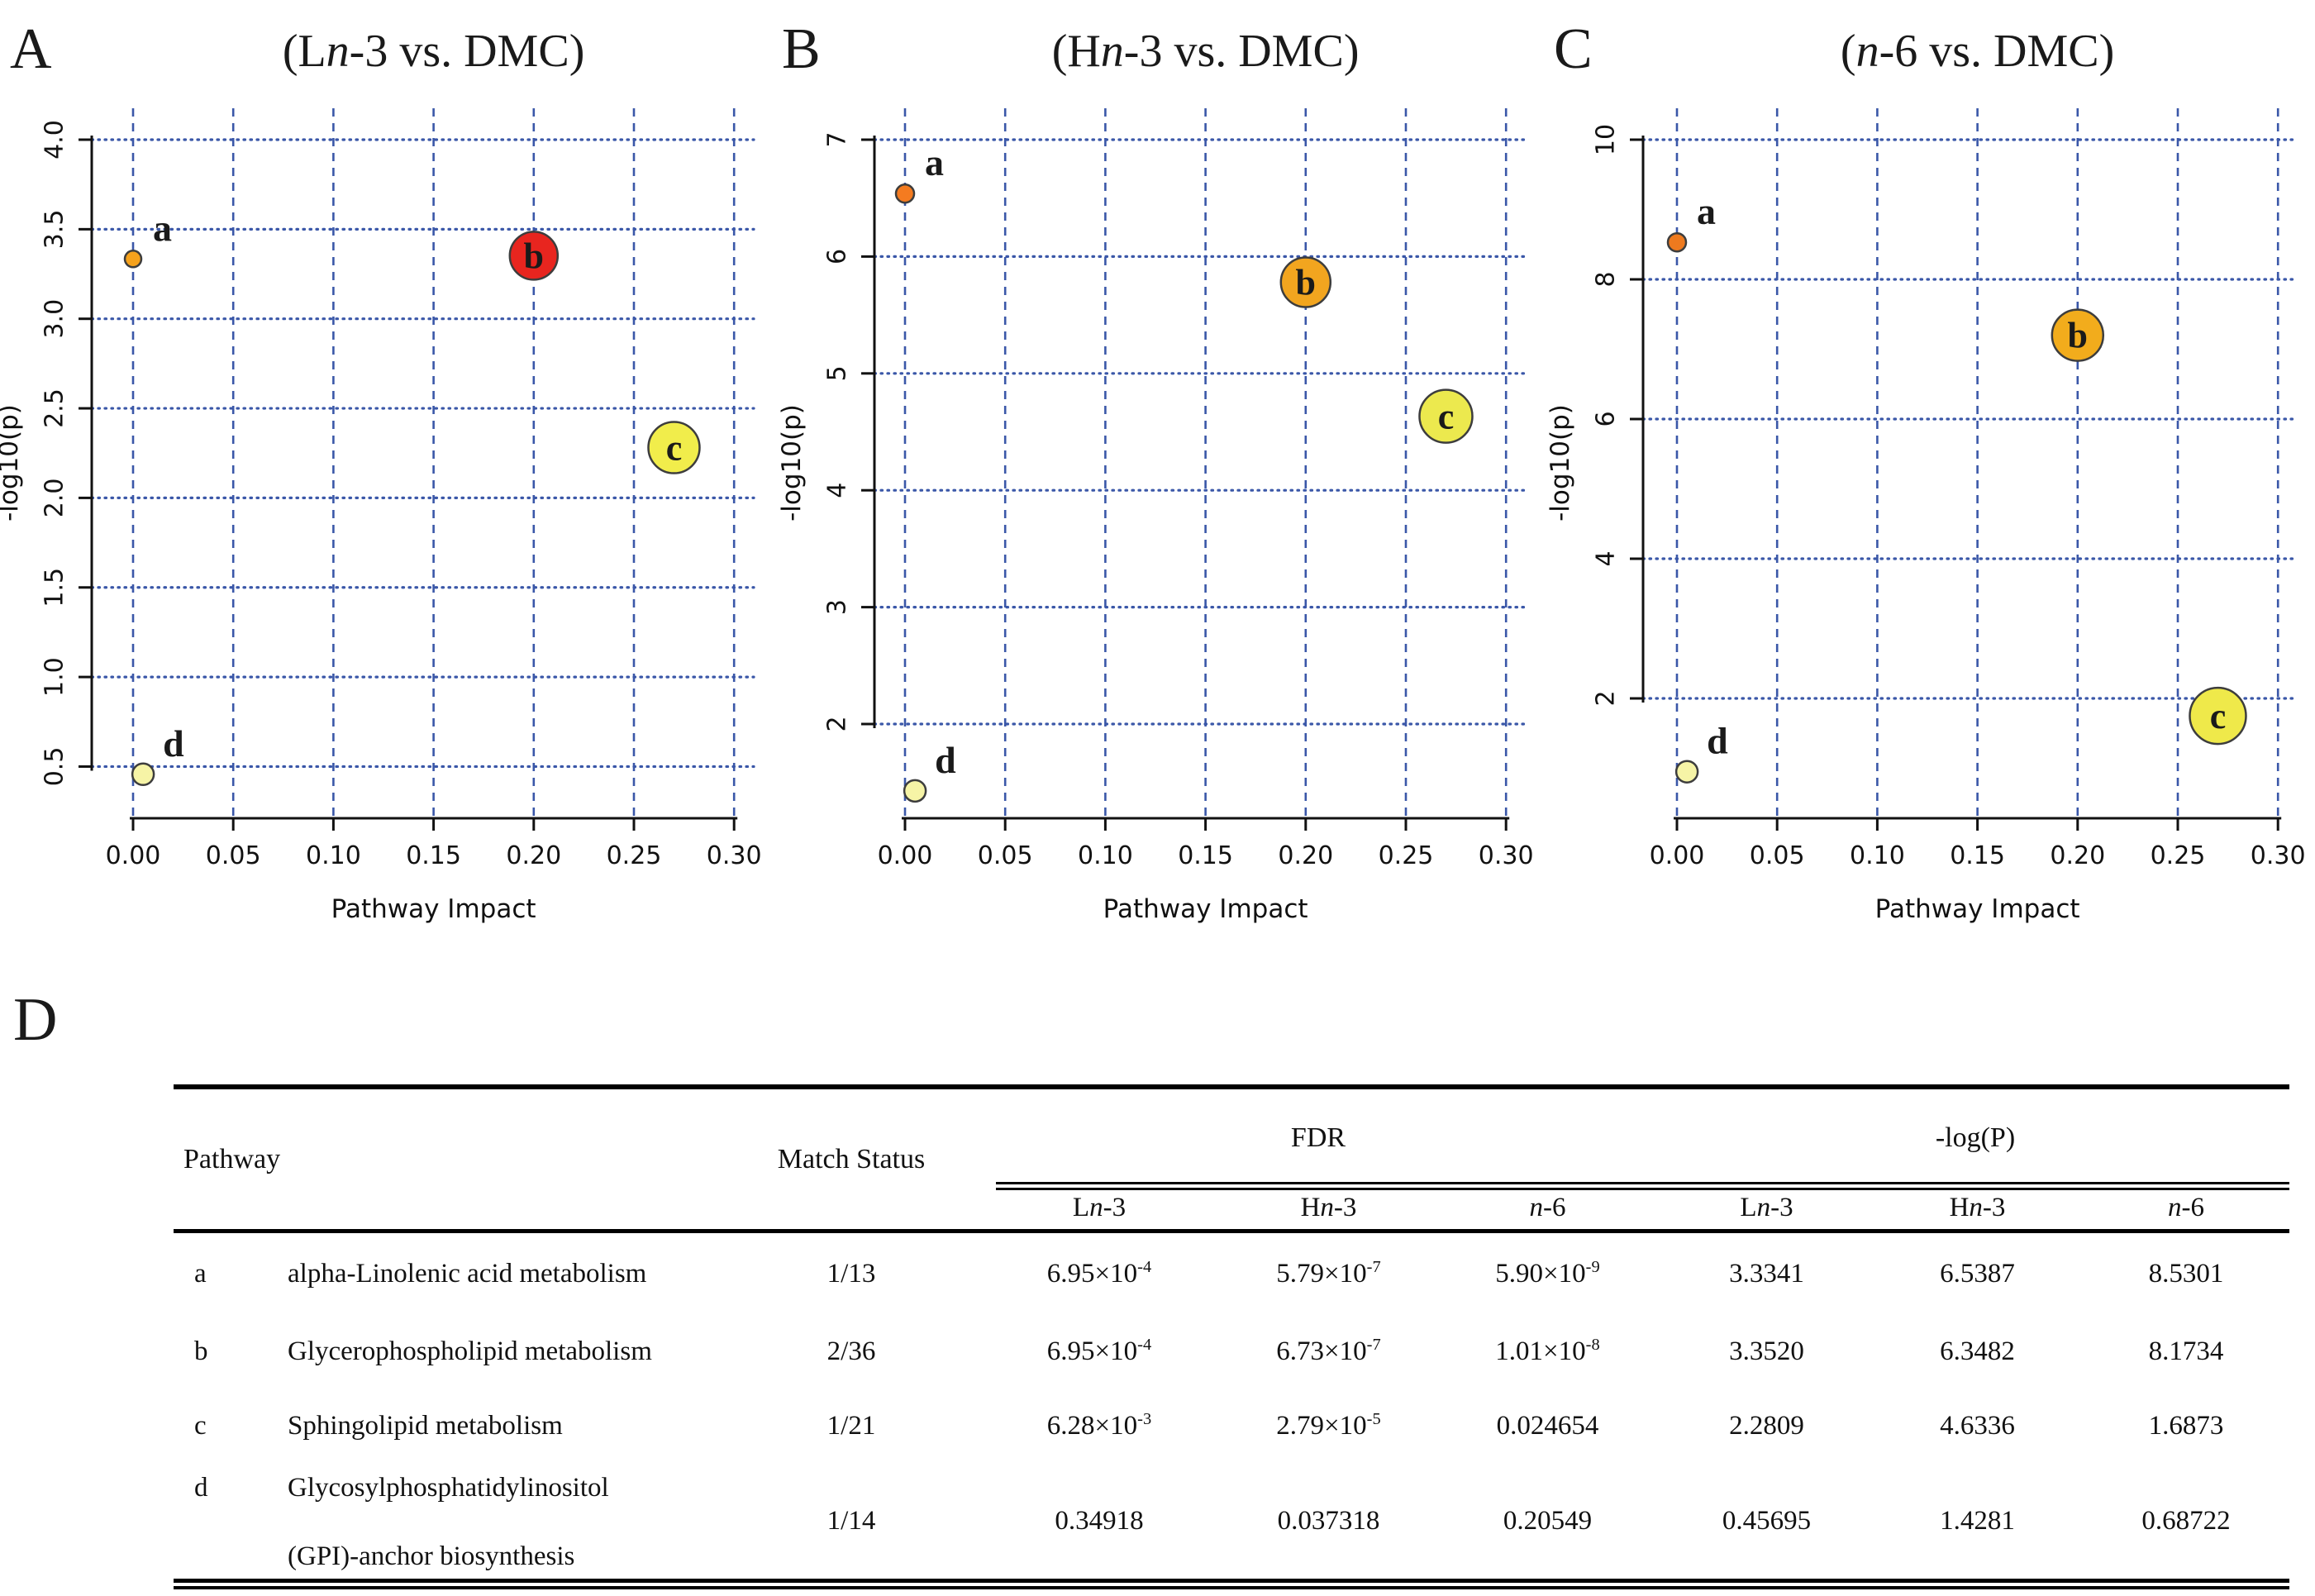 This screenshot has height=1596, width=2315. I want to click on table-bottom-rule, so click(1231, 1584).